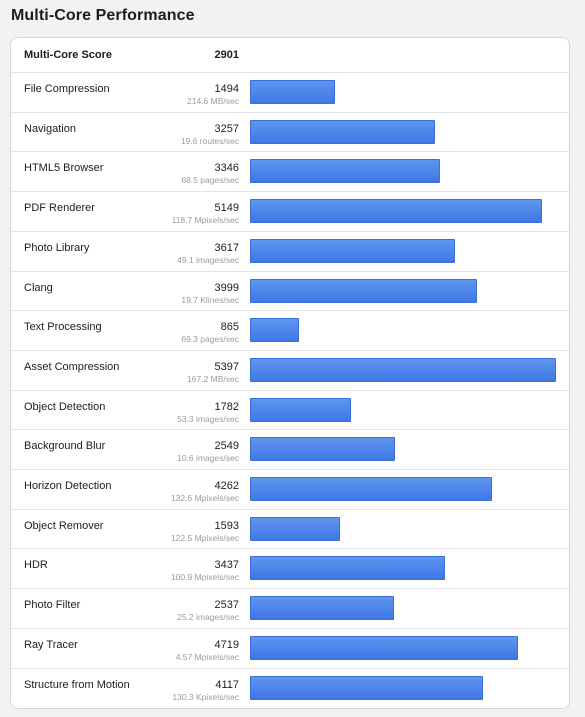 The width and height of the screenshot is (585, 717). I want to click on benchmark-score: 5397, so click(226, 366).